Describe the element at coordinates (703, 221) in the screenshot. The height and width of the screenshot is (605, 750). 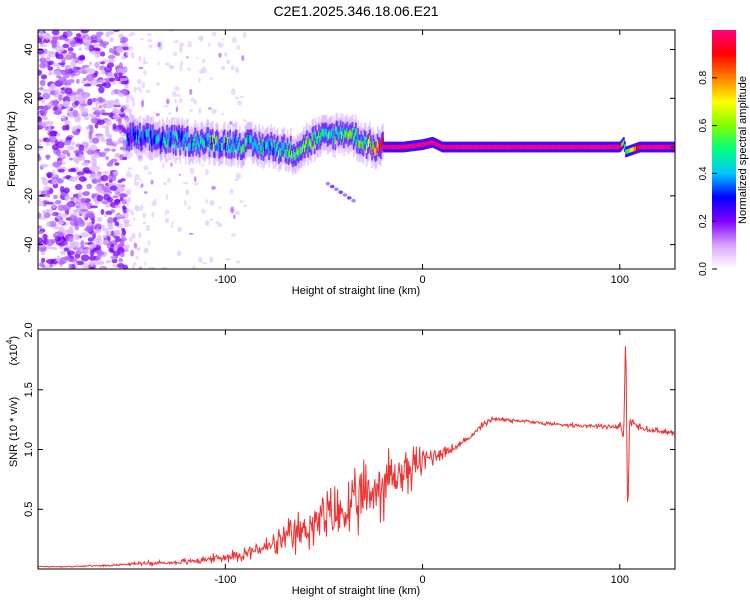
I see `colorbar-tick-label: 0.2` at that location.